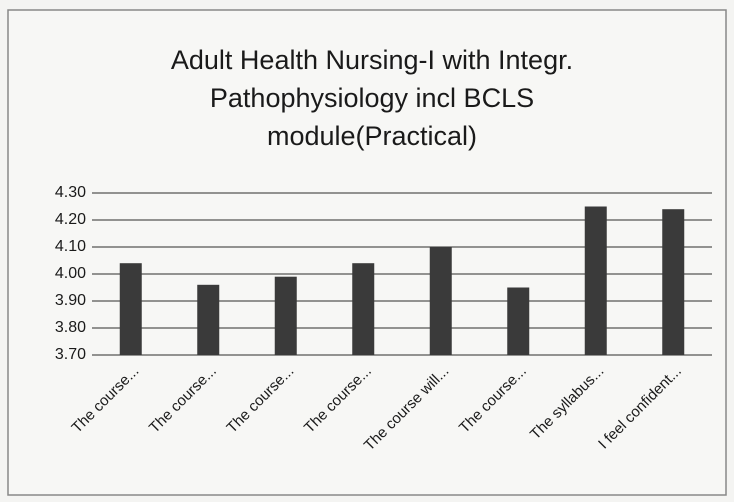 The width and height of the screenshot is (734, 502). Describe the element at coordinates (70, 273) in the screenshot. I see `y-tick-label: 4.00` at that location.